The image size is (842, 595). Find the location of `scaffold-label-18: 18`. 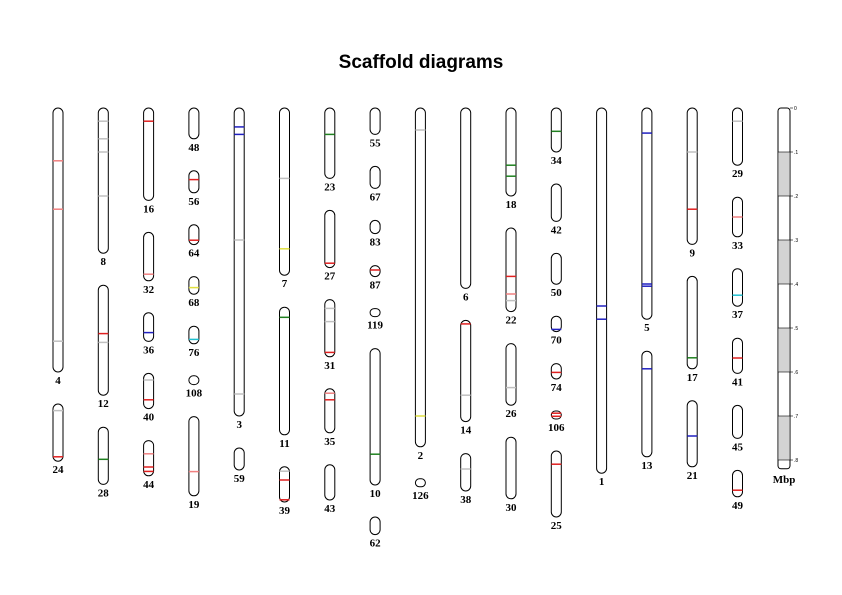

scaffold-label-18: 18 is located at coordinates (512, 205).